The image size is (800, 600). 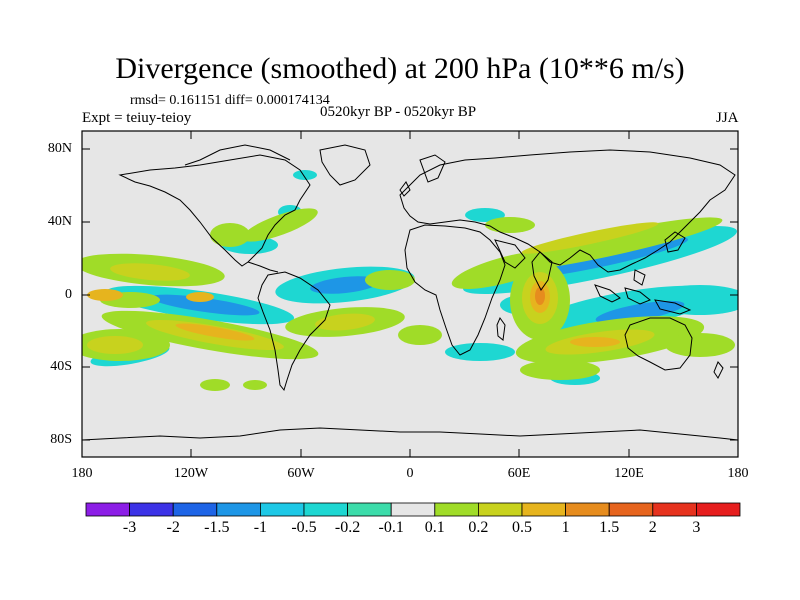 I want to click on lon-label-60e: 60E, so click(x=519, y=473).